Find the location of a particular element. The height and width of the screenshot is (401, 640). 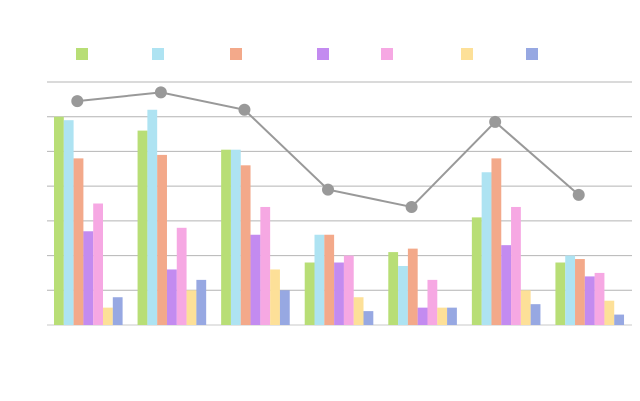

legend is located at coordinates (307, 54).